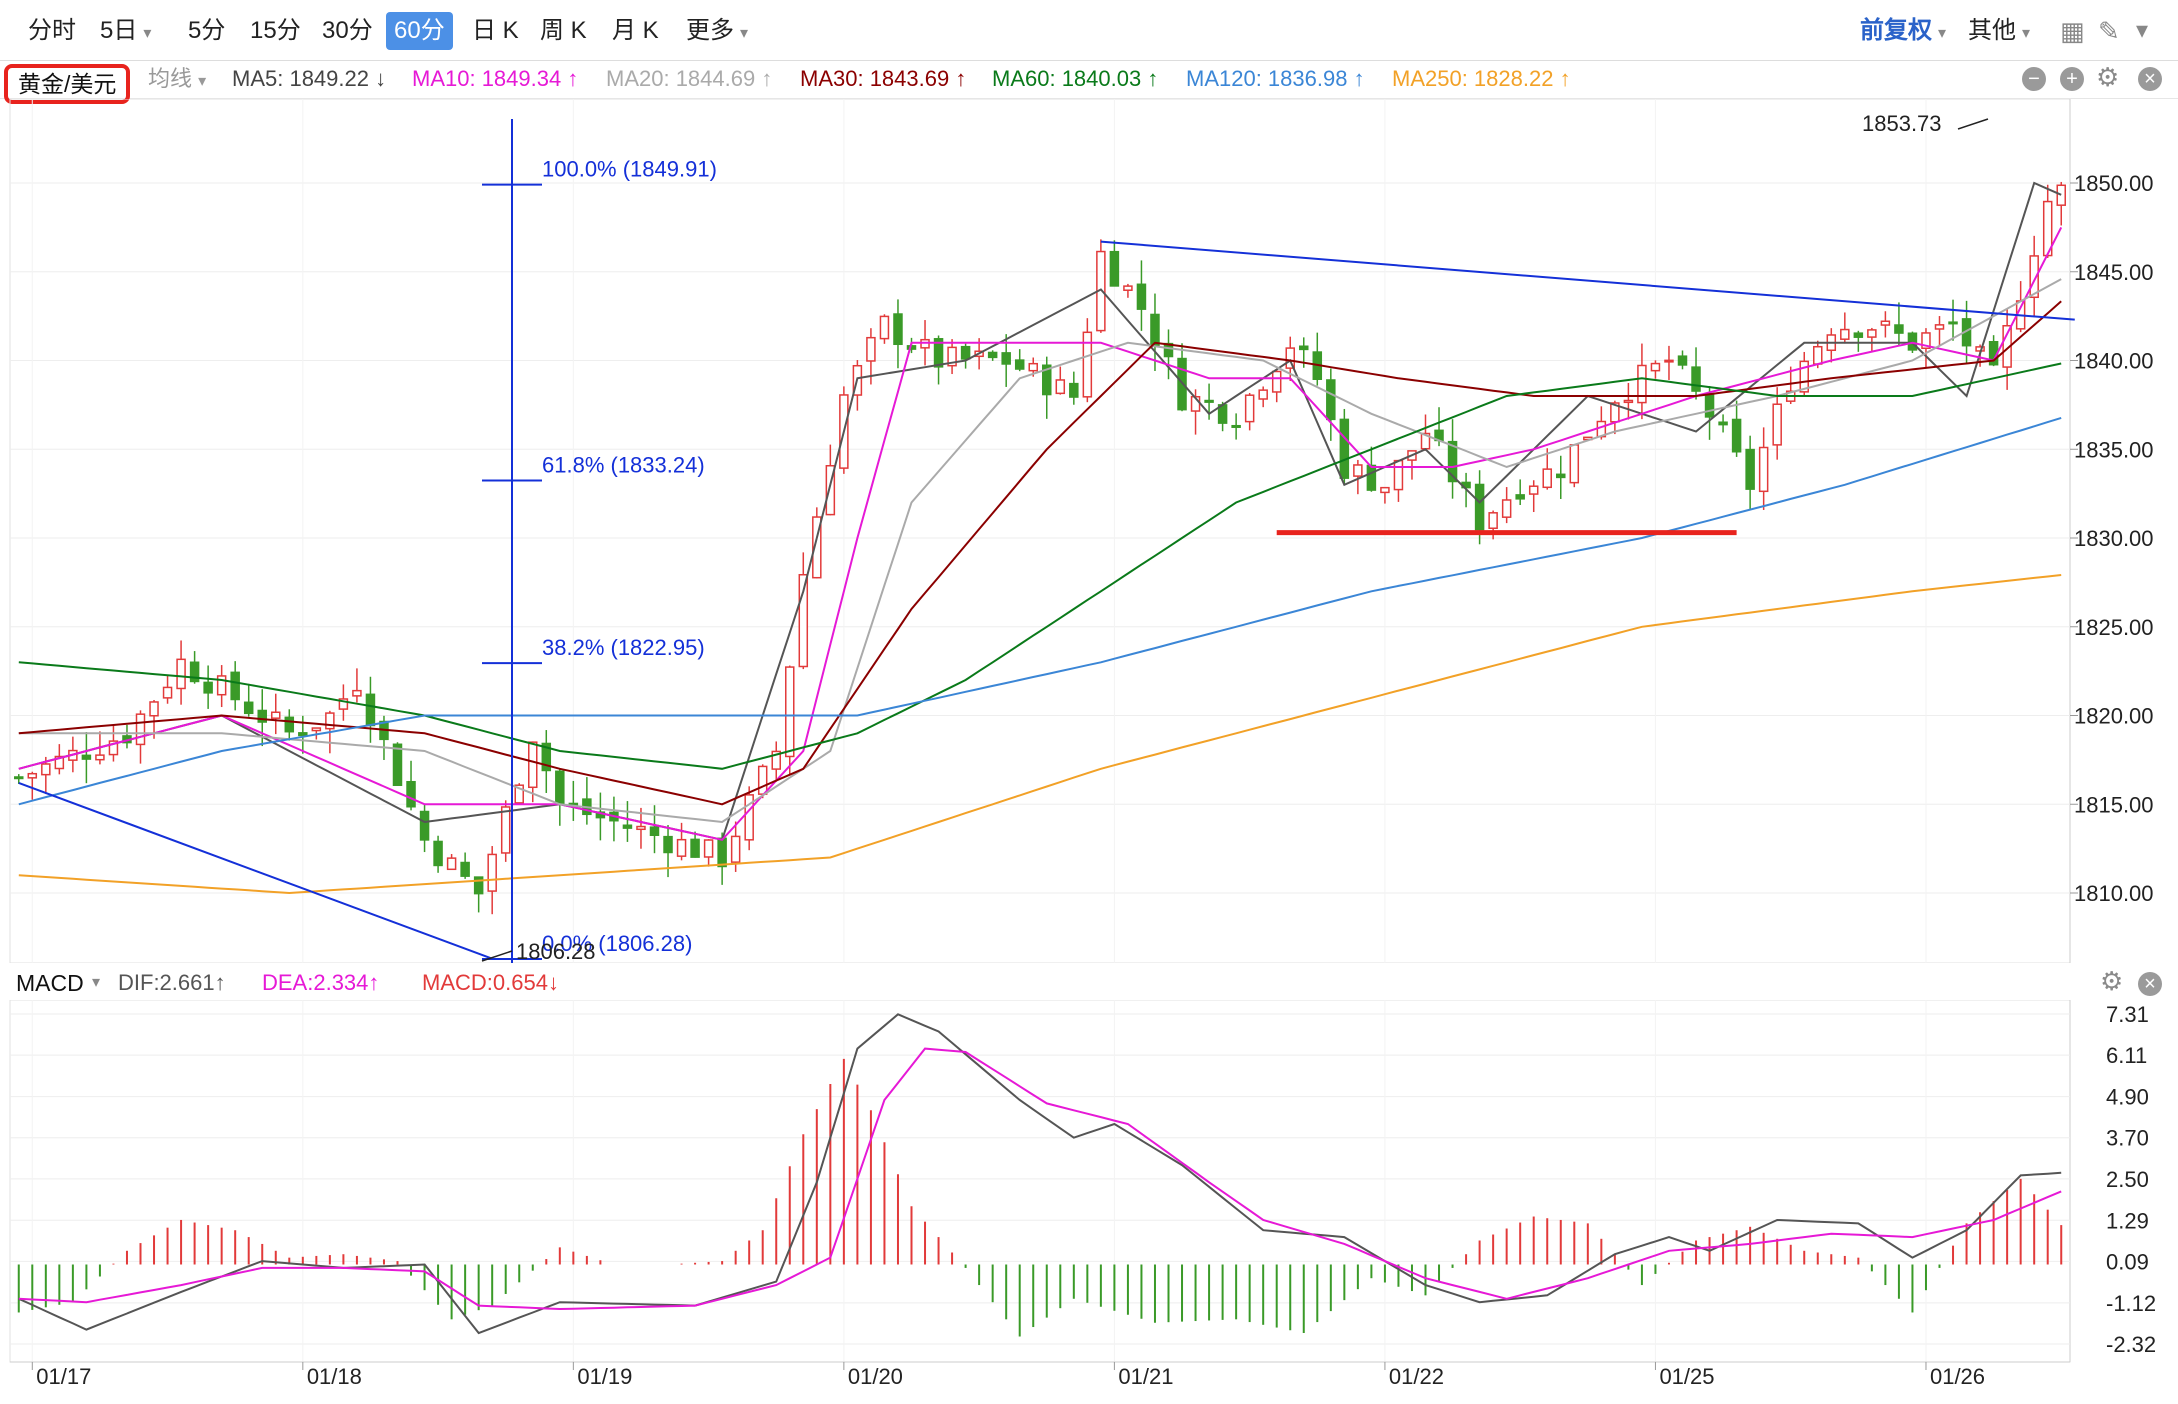  I want to click on adjust-label: 前复权, so click(1896, 30).